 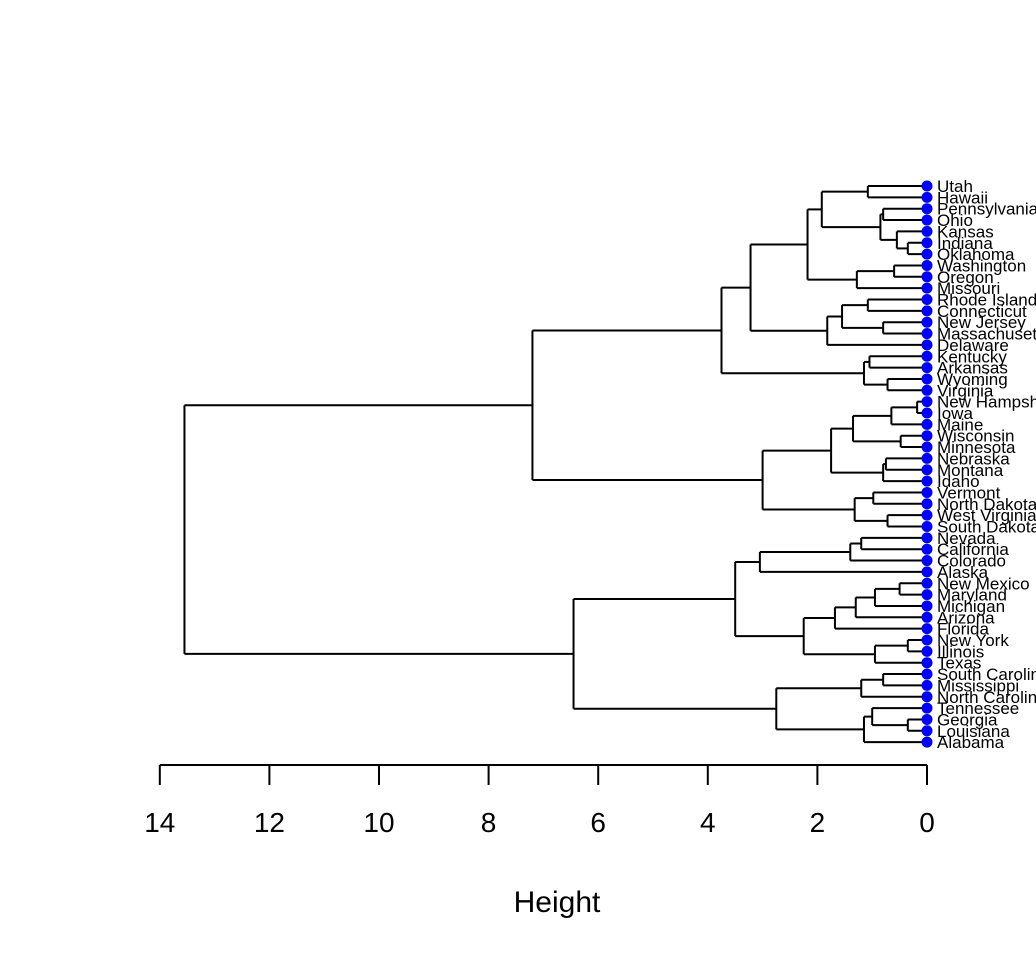 What do you see at coordinates (967, 719) in the screenshot?
I see `leaf-label: Georgia` at bounding box center [967, 719].